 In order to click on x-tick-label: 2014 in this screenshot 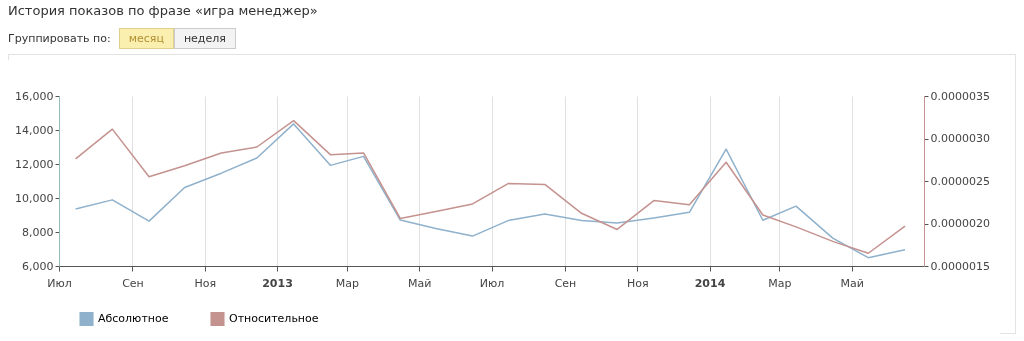, I will do `click(710, 283)`.